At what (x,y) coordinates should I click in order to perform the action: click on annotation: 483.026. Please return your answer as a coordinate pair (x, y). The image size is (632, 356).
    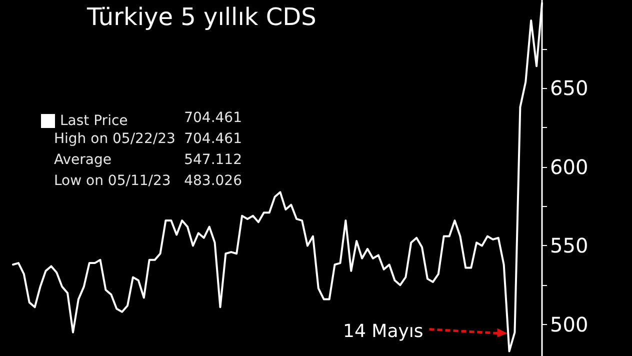
    Looking at the image, I should click on (213, 181).